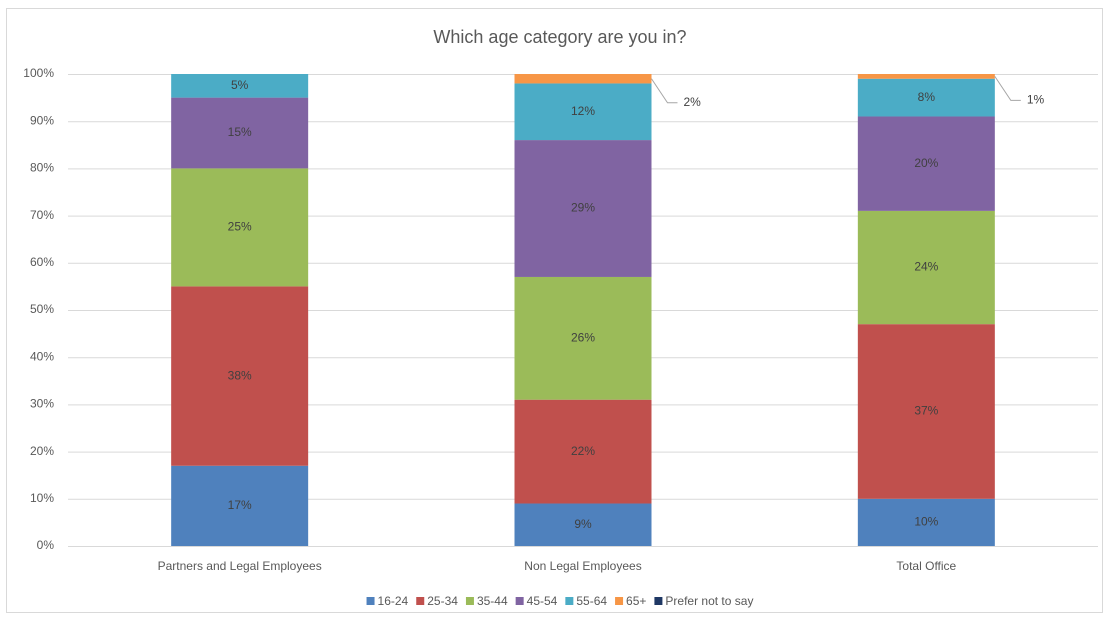 Image resolution: width=1108 pixels, height=618 pixels. What do you see at coordinates (46, 545) in the screenshot?
I see `y-tick-label: 0%` at bounding box center [46, 545].